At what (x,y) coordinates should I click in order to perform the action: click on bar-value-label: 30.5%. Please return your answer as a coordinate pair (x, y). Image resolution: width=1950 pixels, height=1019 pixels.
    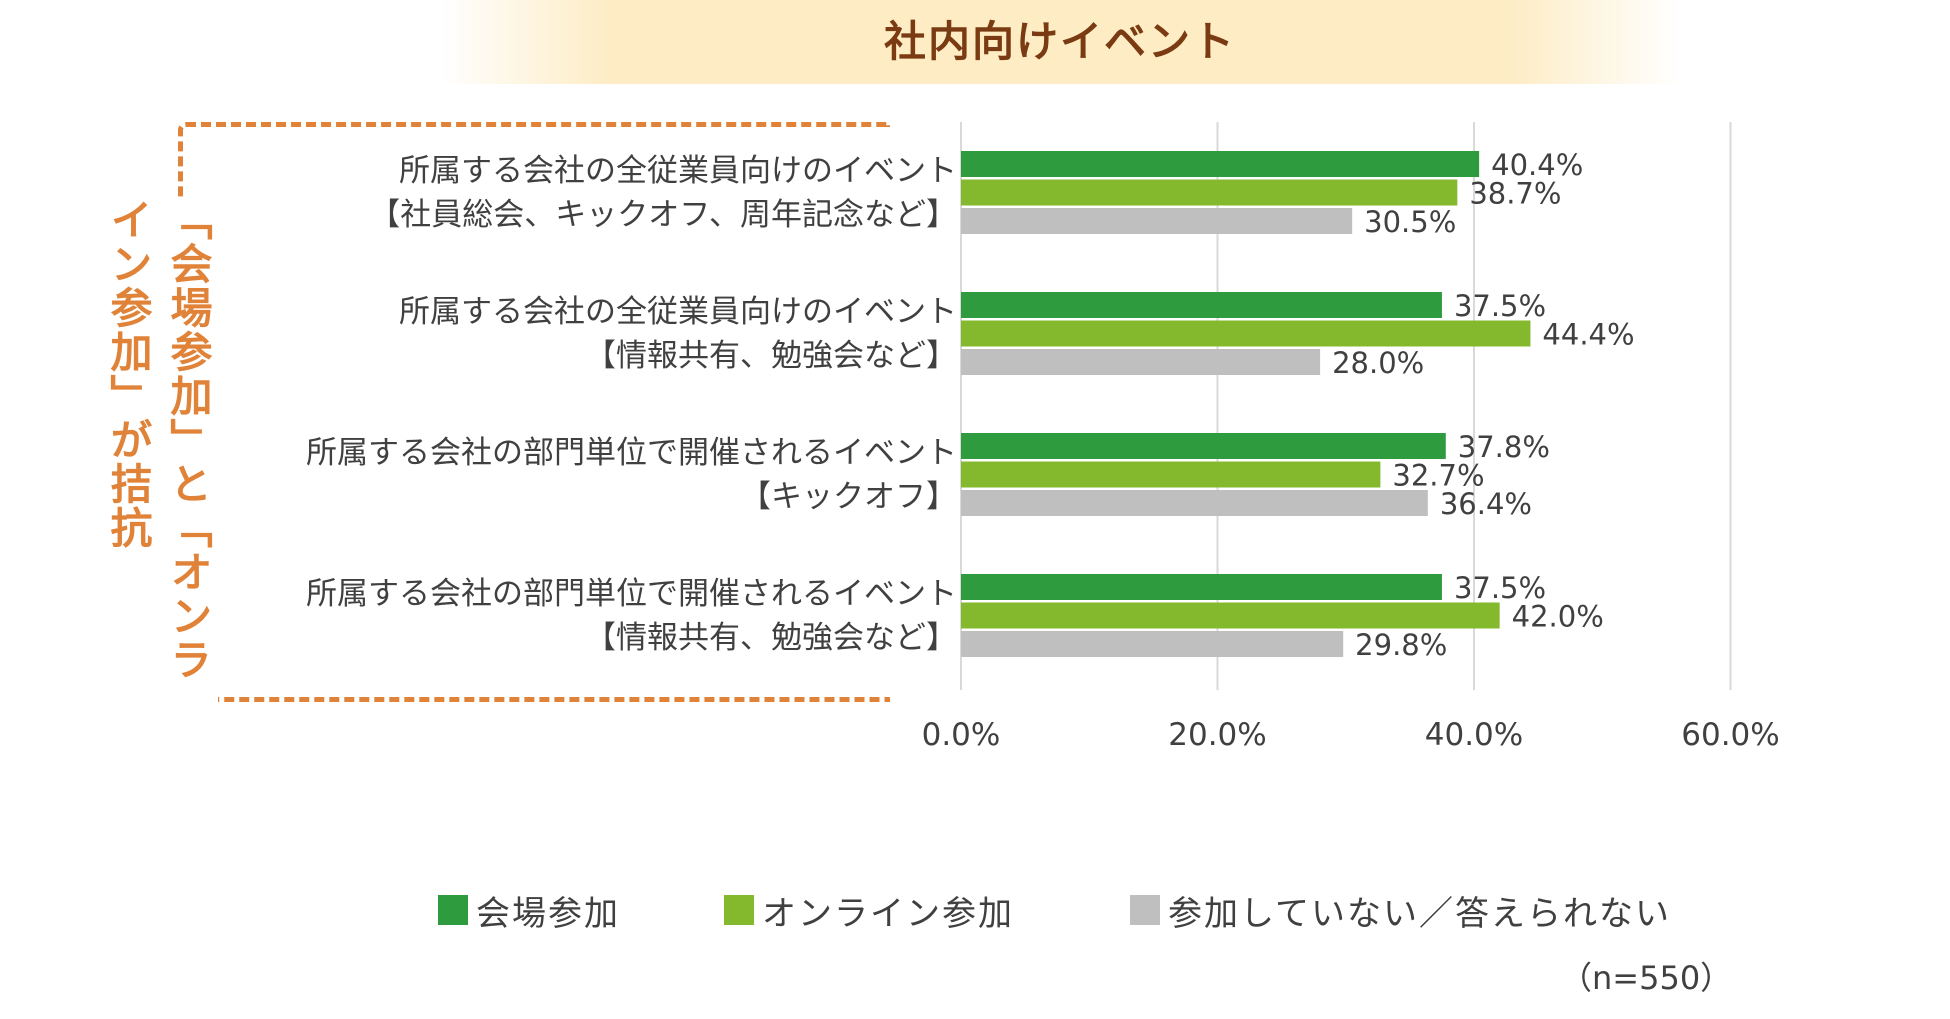
    Looking at the image, I should click on (1410, 222).